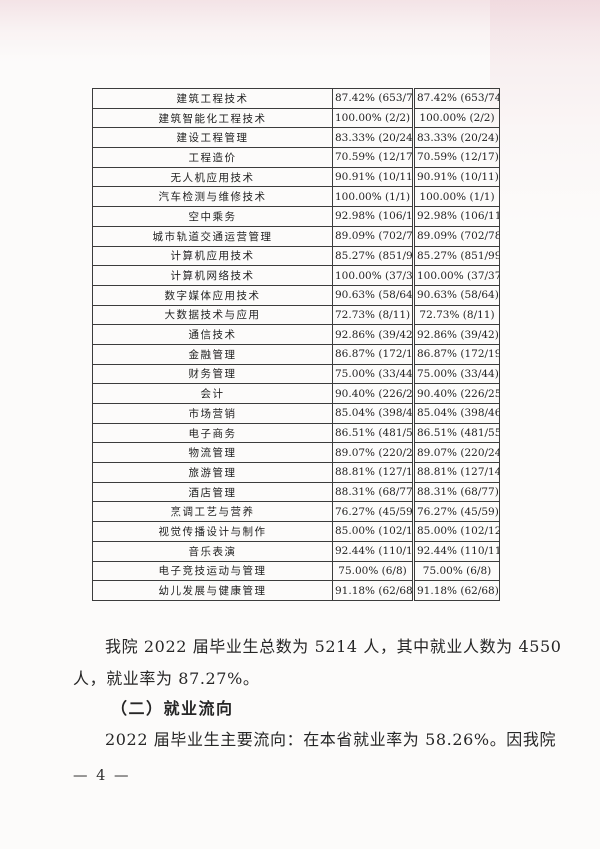 The image size is (600, 849). I want to click on scan-tint-top, so click(300, 31).